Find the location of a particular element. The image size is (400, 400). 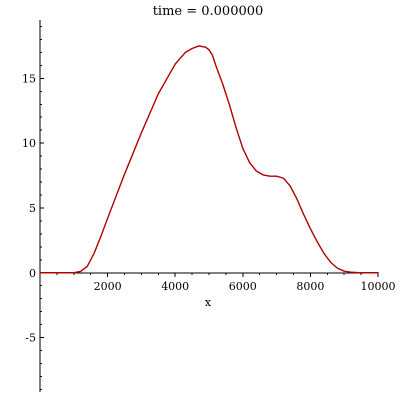

chart-title: time = 0.000000 is located at coordinates (208, 11).